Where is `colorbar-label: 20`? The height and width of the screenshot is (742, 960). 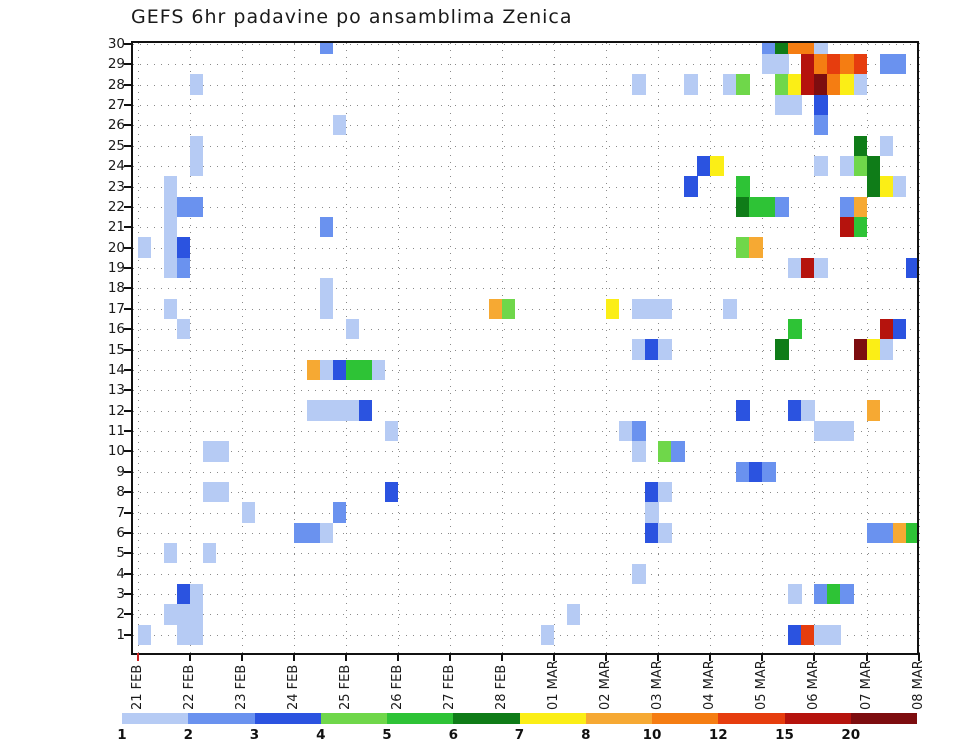 colorbar-label: 20 is located at coordinates (851, 734).